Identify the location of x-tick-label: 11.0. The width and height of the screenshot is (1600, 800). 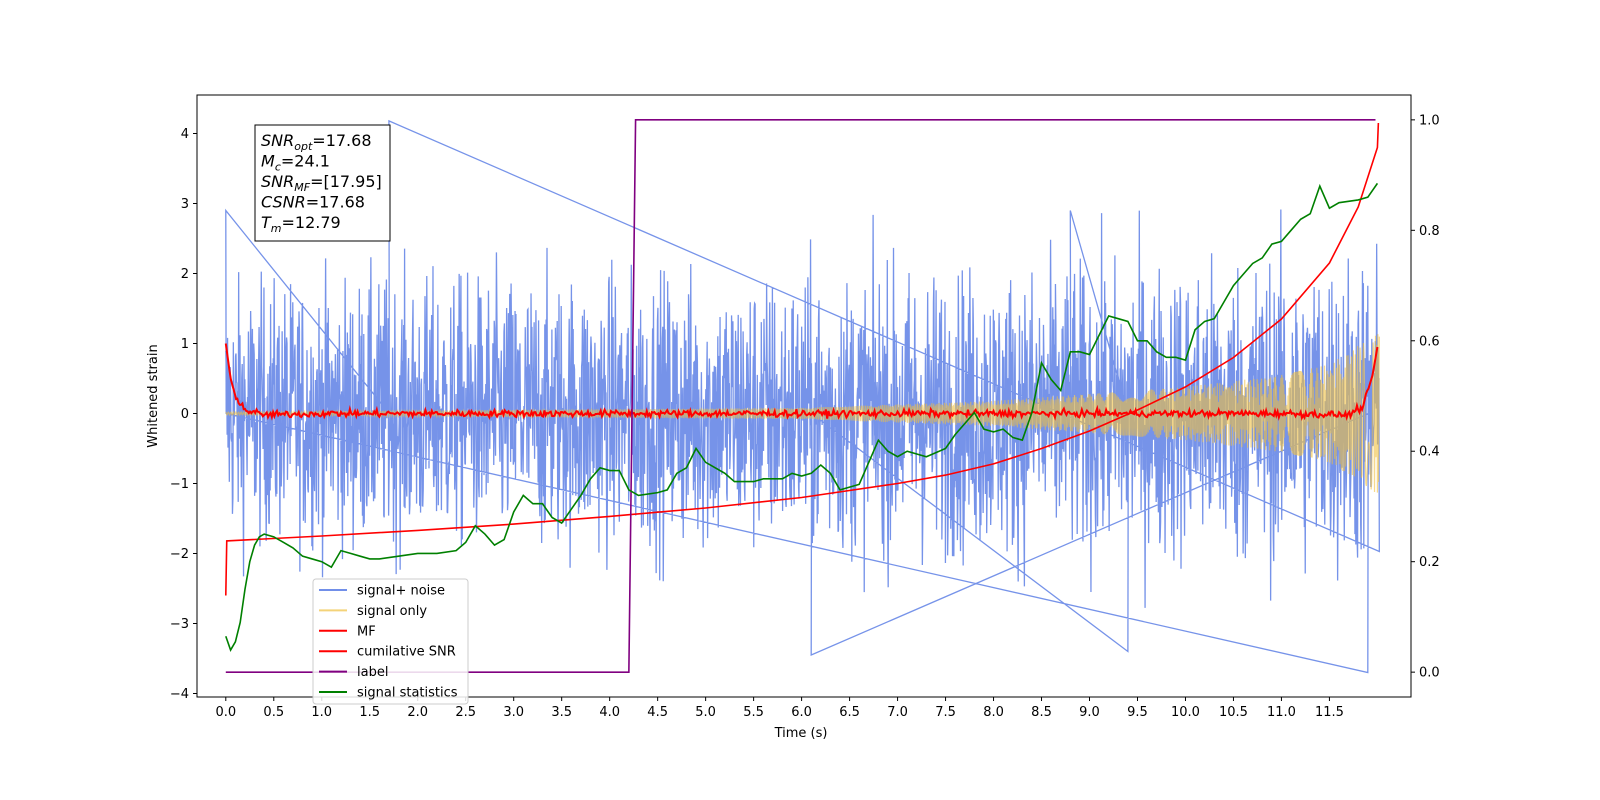
(1281, 712).